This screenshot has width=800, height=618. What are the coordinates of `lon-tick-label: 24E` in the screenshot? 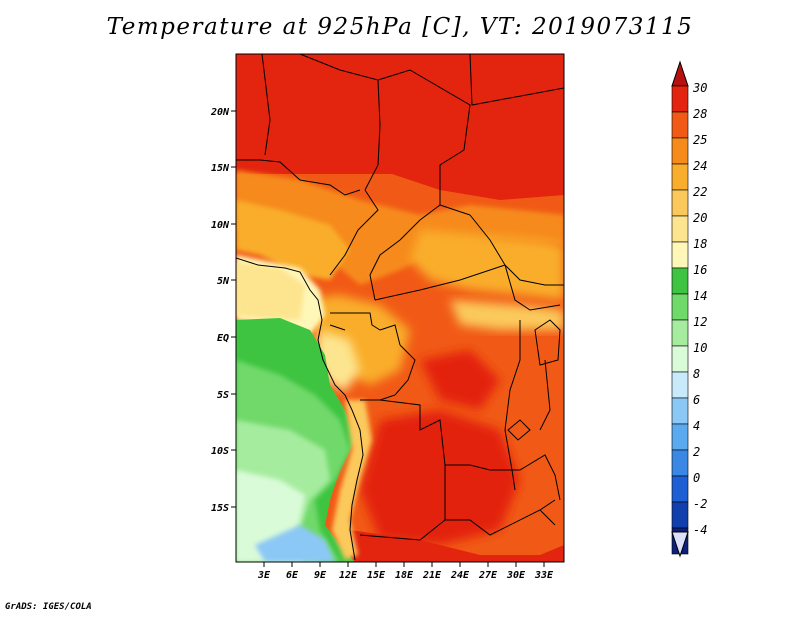 It's located at (460, 575).